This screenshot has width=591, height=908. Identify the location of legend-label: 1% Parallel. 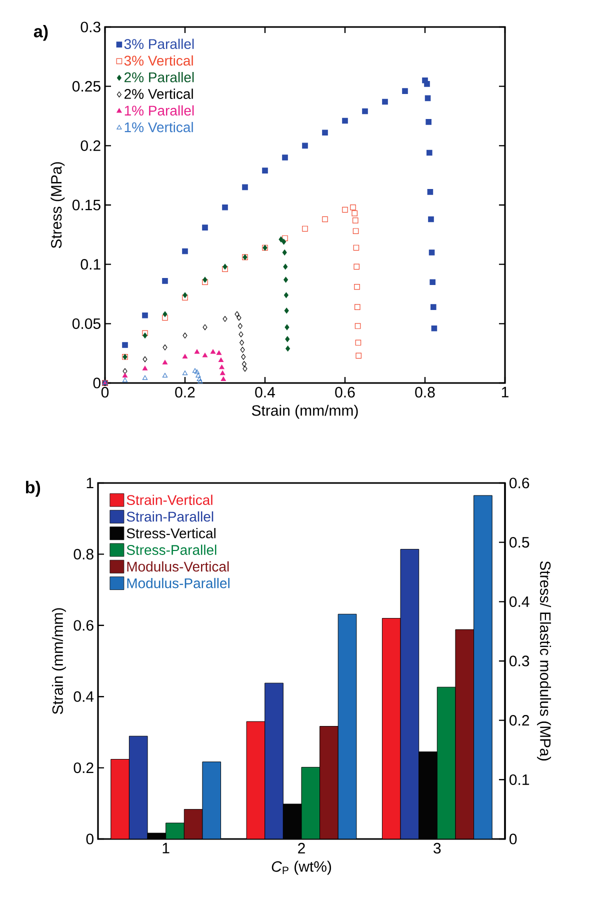
(159, 110).